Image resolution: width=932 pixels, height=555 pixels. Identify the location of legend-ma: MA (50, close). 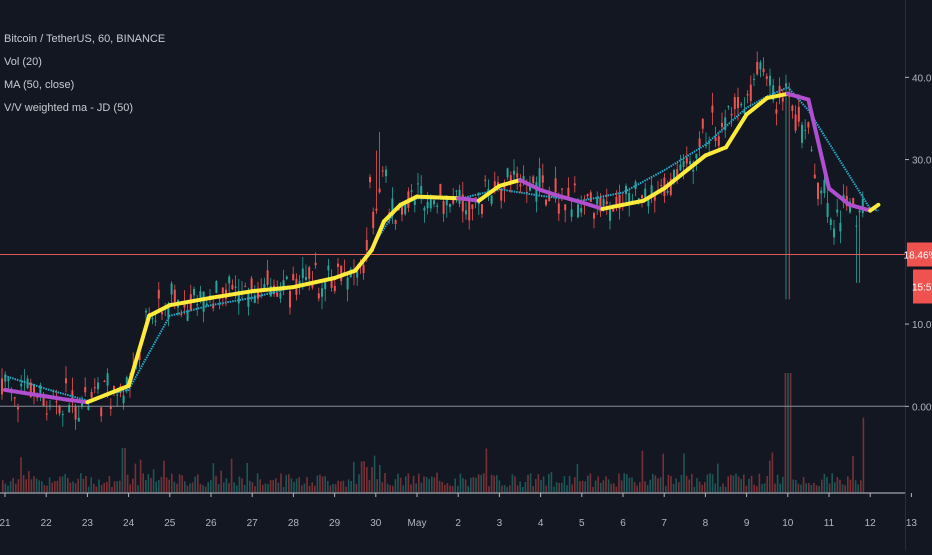
(39, 85).